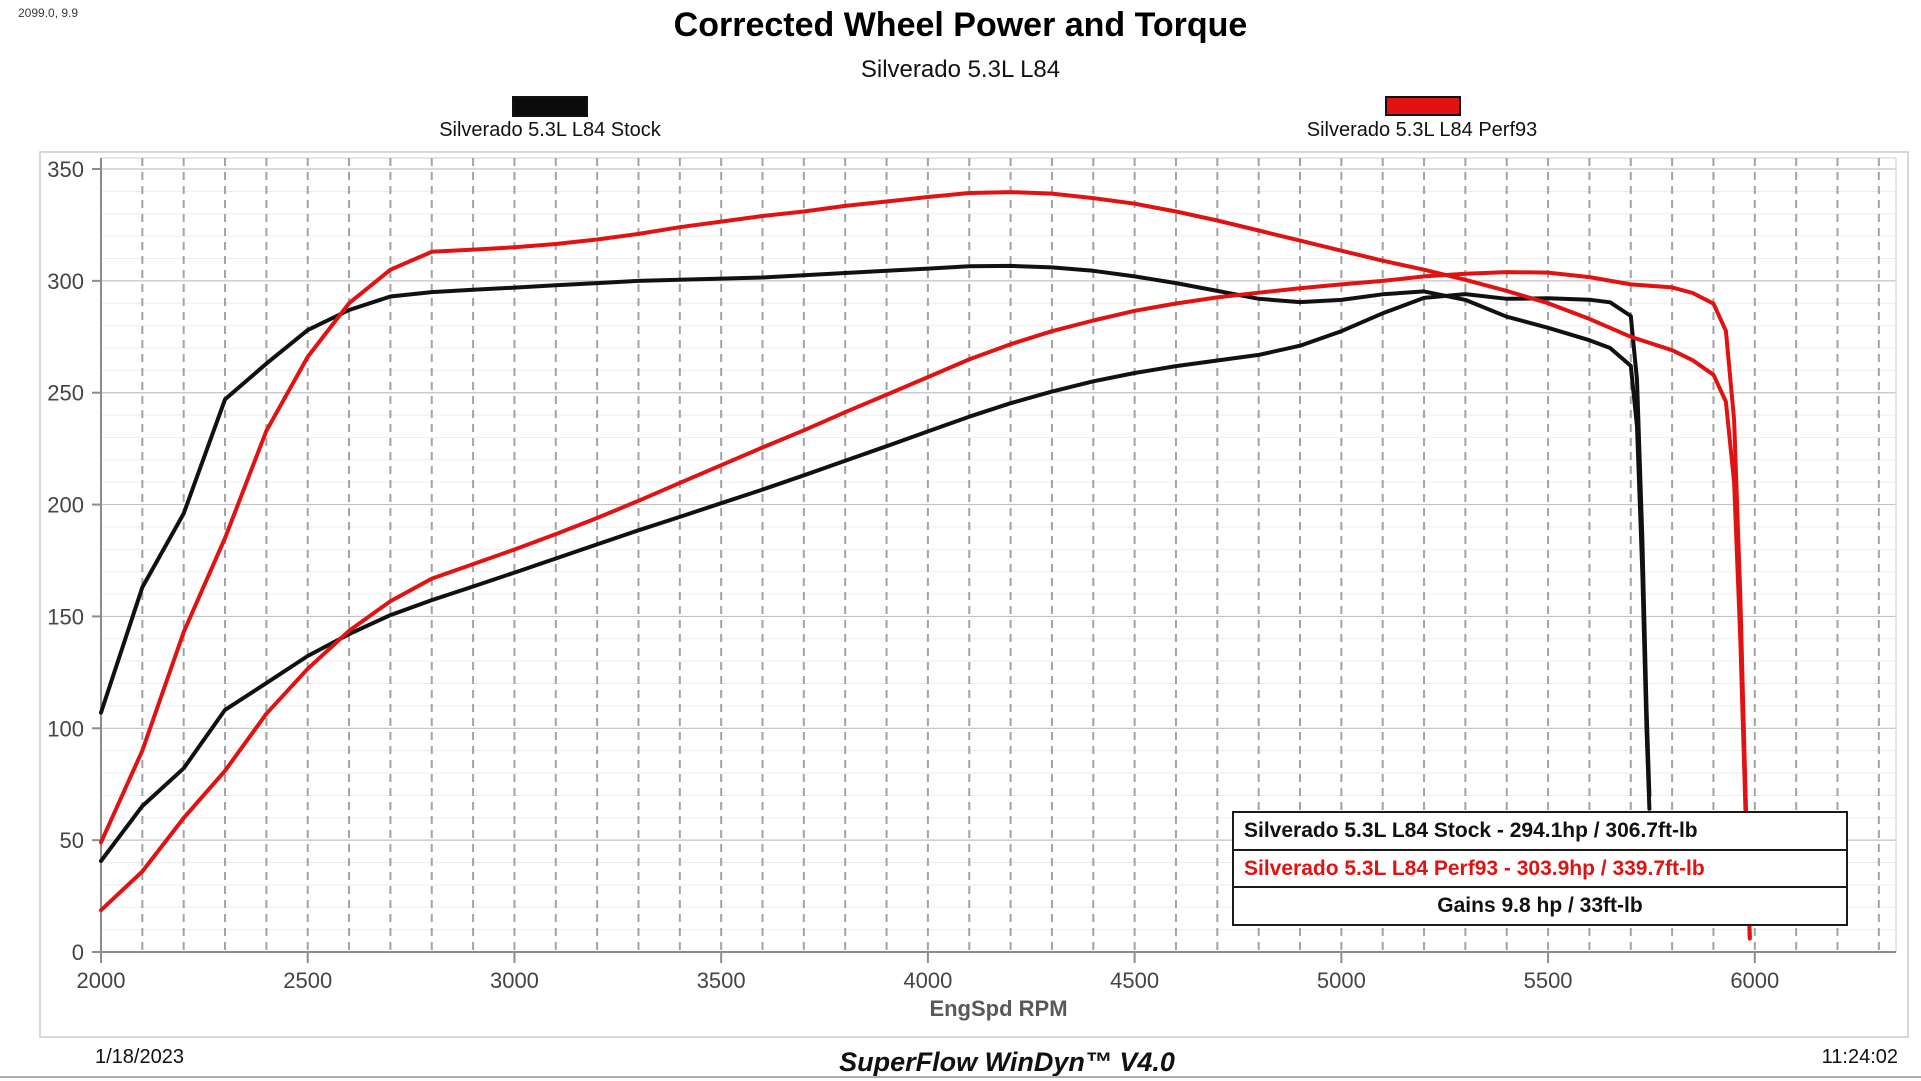 Image resolution: width=1921 pixels, height=1081 pixels. I want to click on footer-date: 1/18/2023, so click(139, 1057).